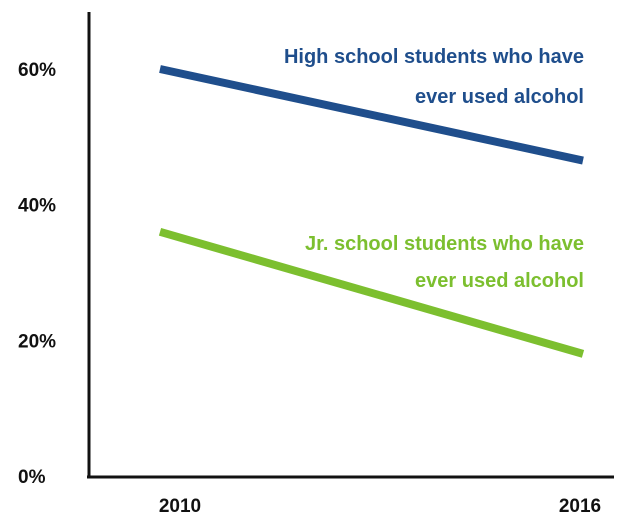 The height and width of the screenshot is (521, 617). What do you see at coordinates (499, 281) in the screenshot?
I see `series-label-1-line-1: ever used alcohol` at bounding box center [499, 281].